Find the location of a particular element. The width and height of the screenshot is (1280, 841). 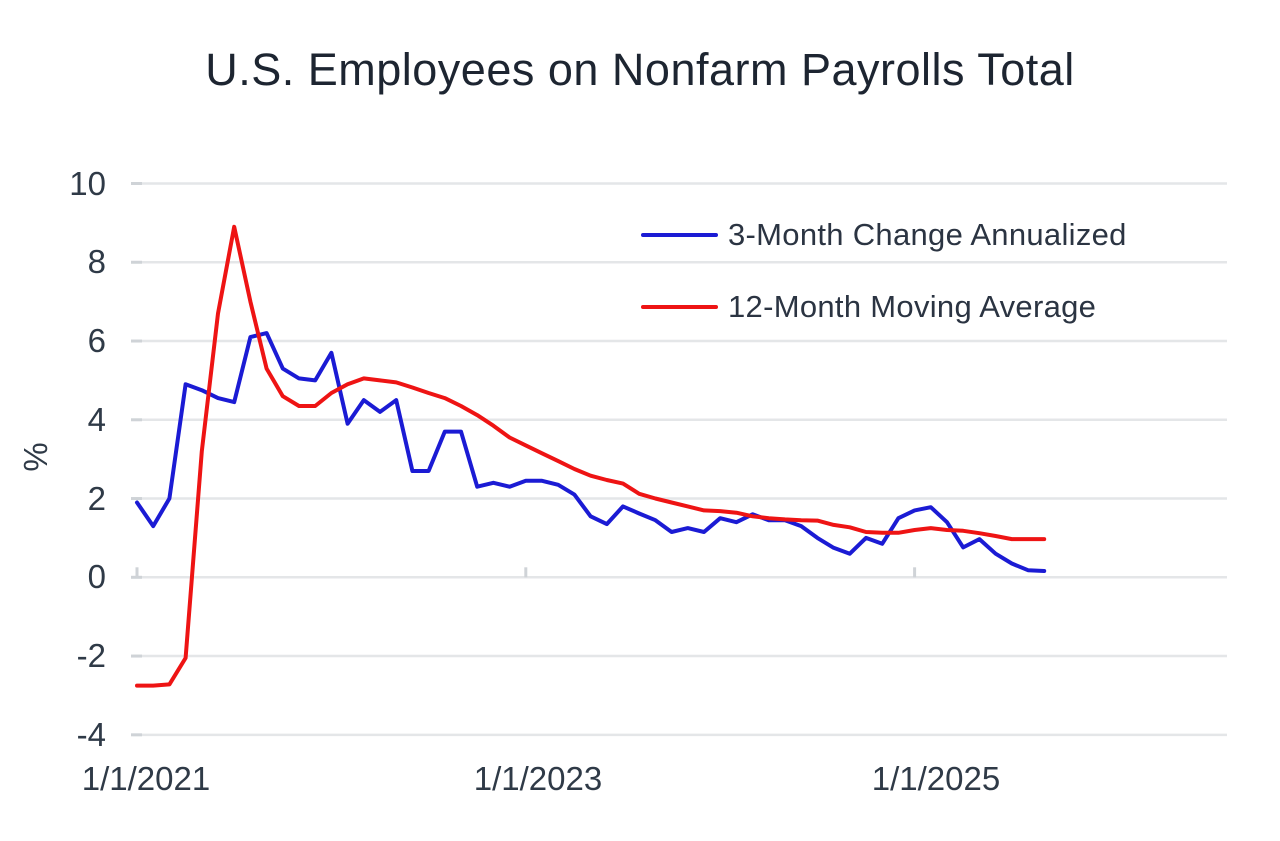

y-tick-label: 2 is located at coordinates (96, 498).